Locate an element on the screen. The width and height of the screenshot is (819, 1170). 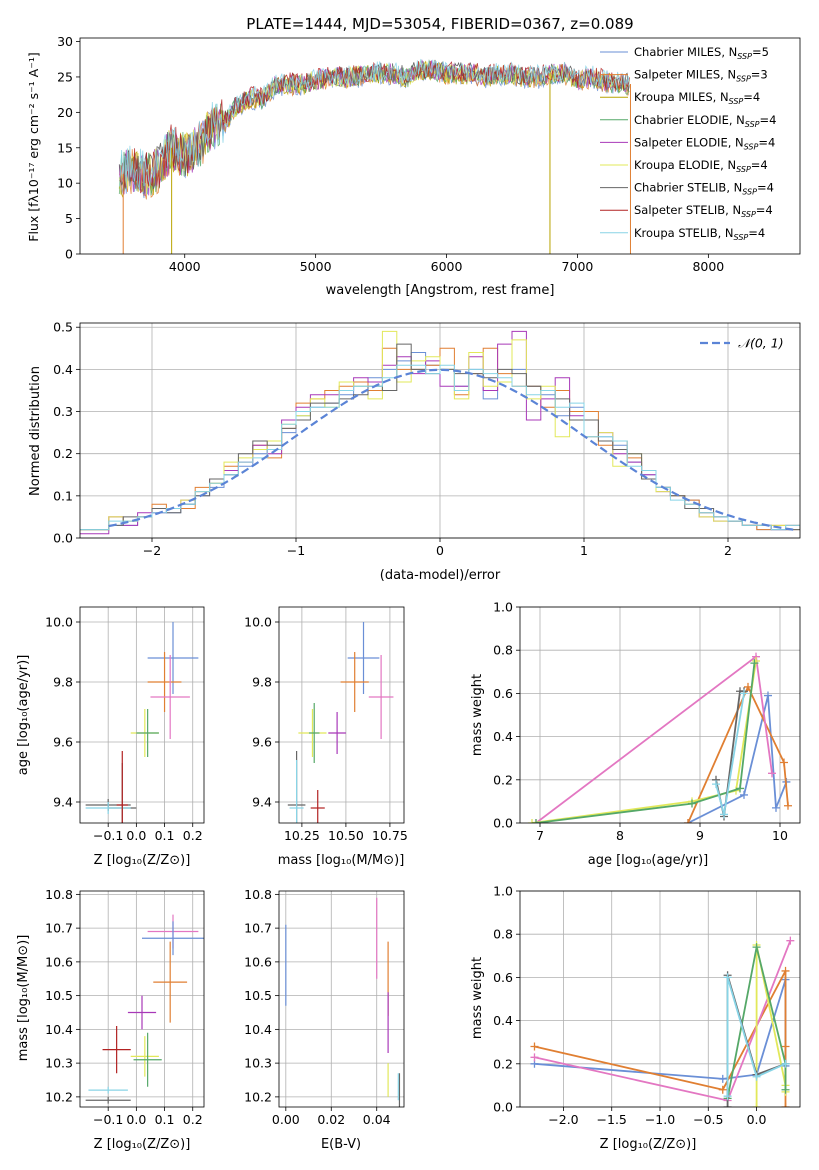
ageZ-frame is located at coordinates (142, 715).